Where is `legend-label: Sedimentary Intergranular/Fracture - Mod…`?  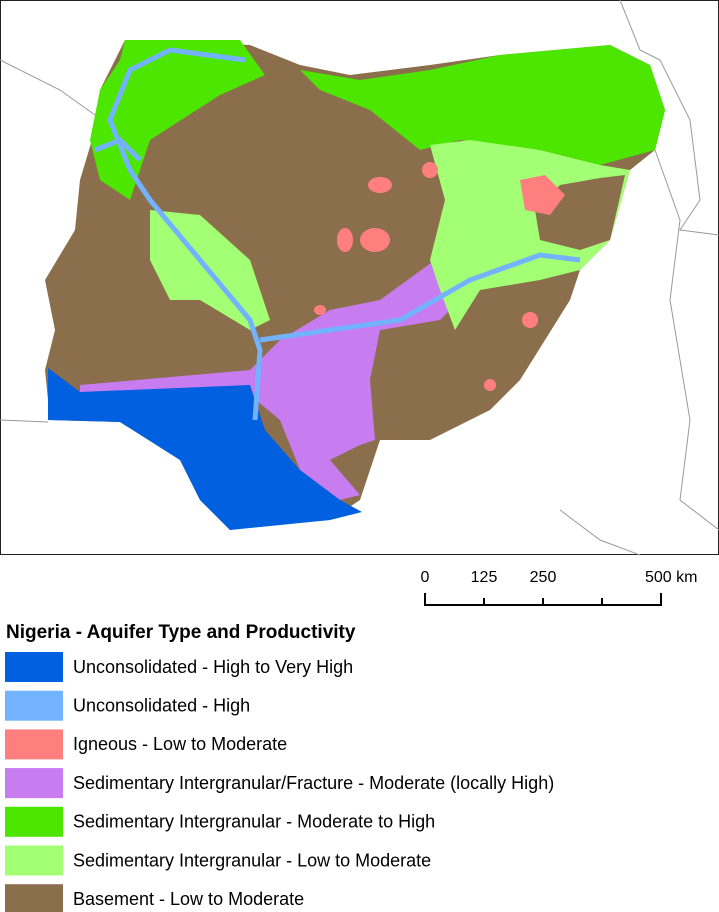 legend-label: Sedimentary Intergranular/Fracture - Mod… is located at coordinates (313, 783).